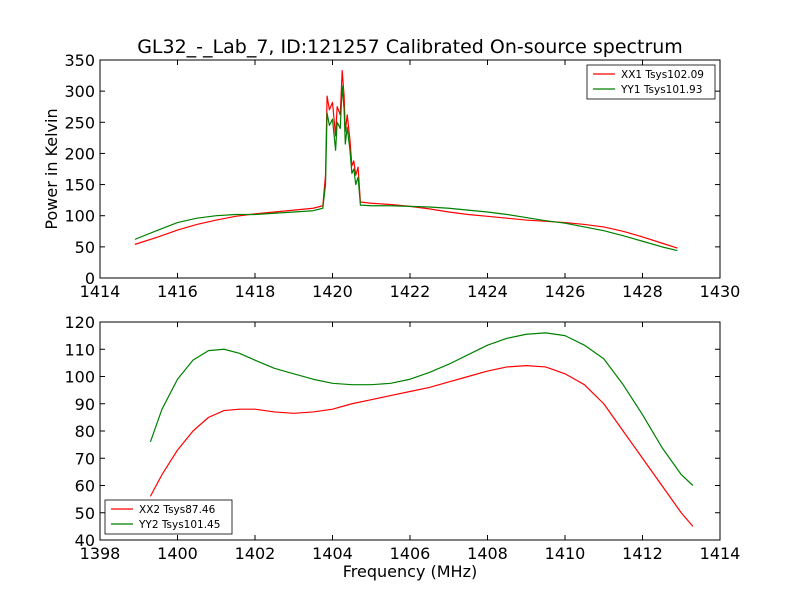  Describe the element at coordinates (720, 291) in the screenshot. I see `x-tick-label: 1430` at that location.